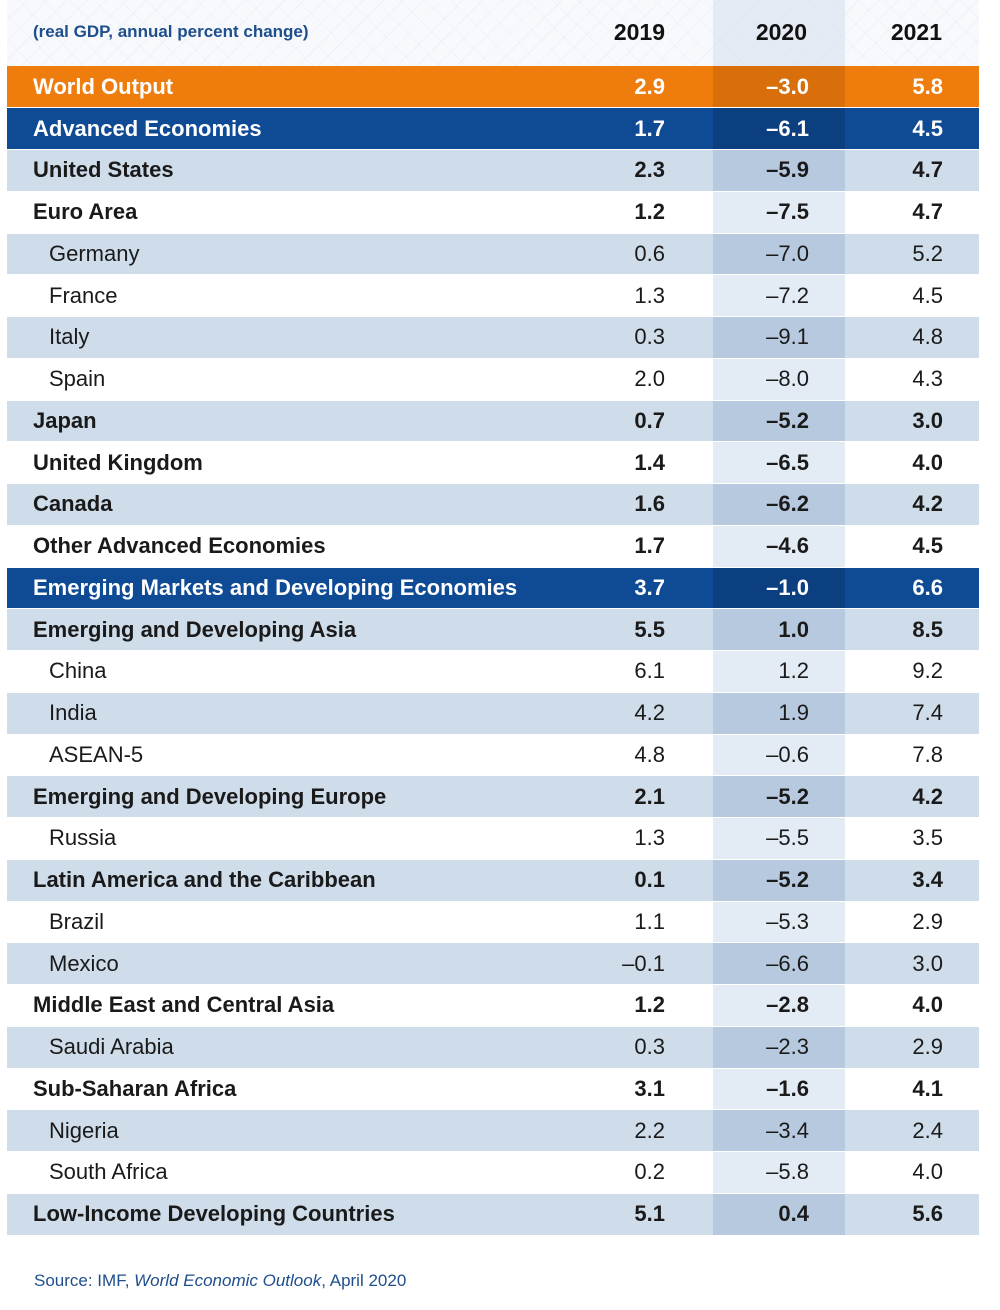  I want to click on source-prefix: Source: IMF,, so click(84, 1280).